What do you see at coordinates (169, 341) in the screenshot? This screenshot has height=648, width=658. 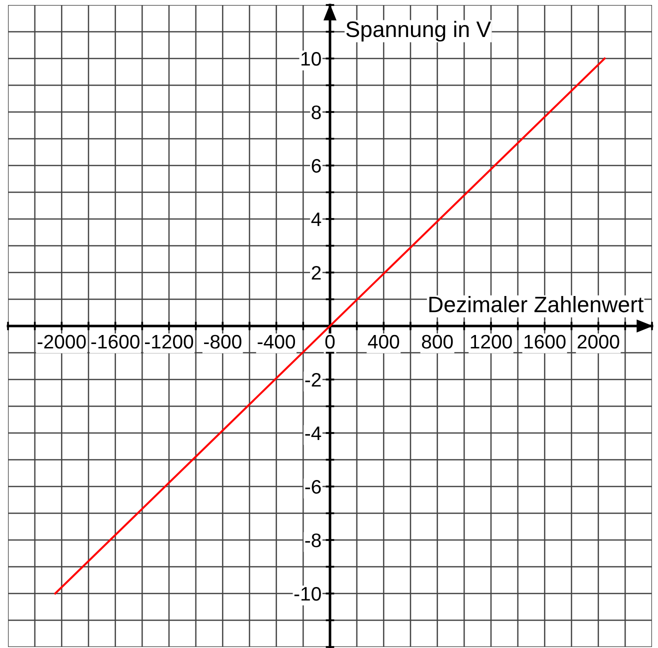 I see `x-tick-label: -1200` at bounding box center [169, 341].